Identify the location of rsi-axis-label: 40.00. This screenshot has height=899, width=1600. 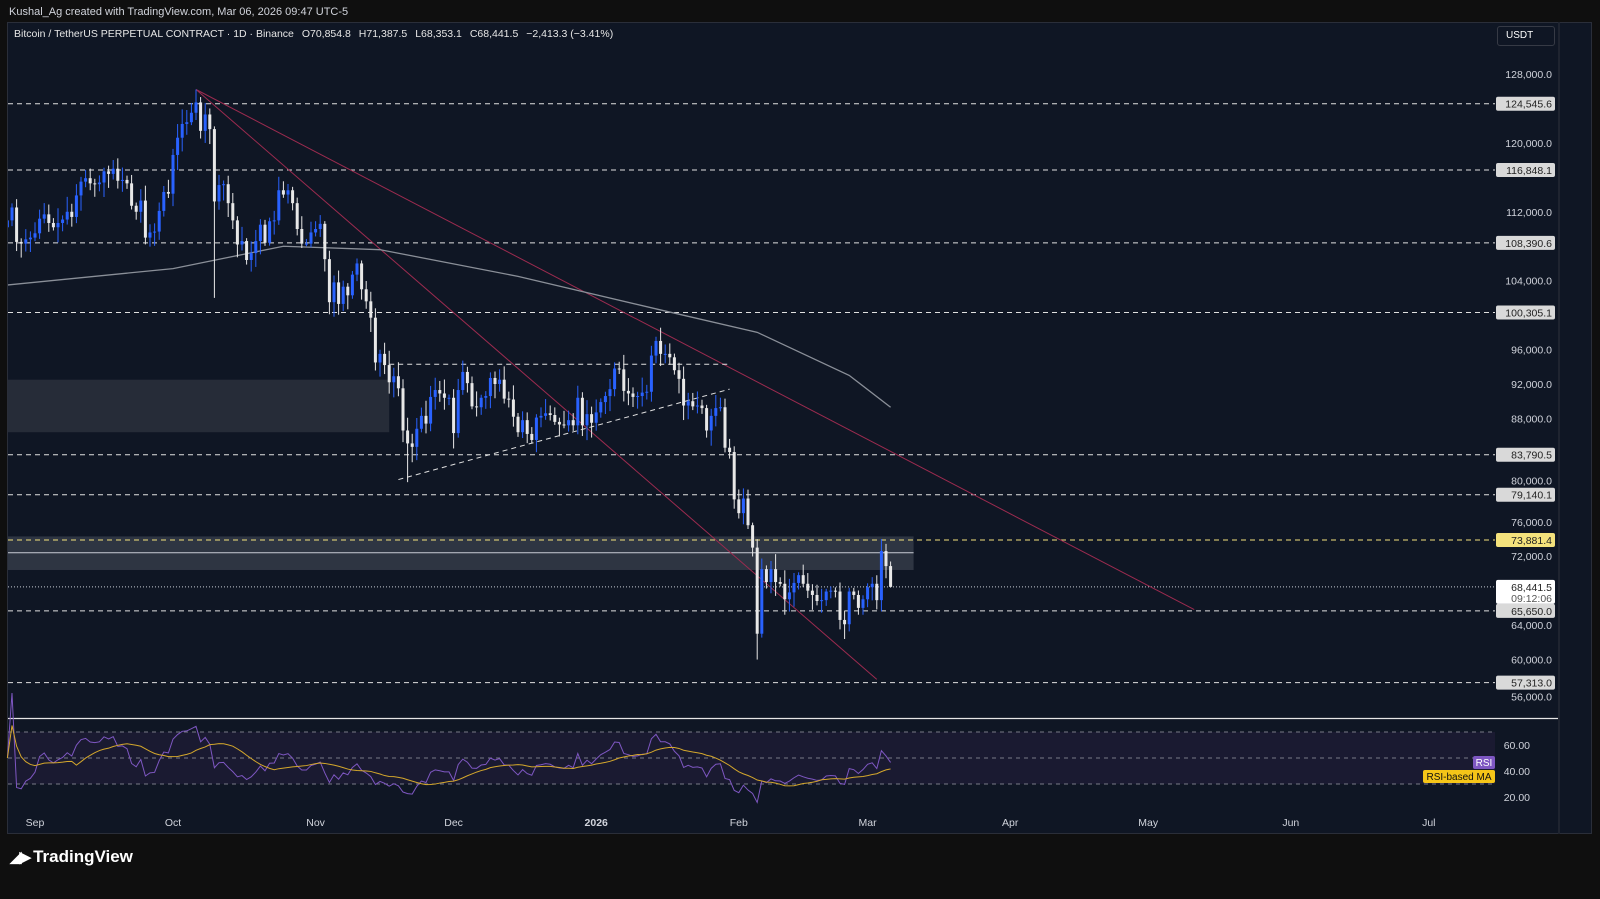
(1517, 772).